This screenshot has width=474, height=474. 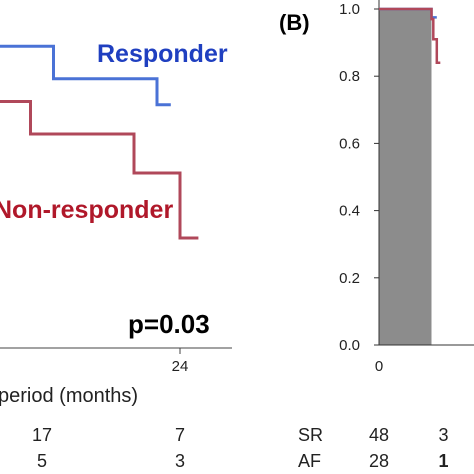 I want to click on x-tick-label: 0, so click(x=379, y=366).